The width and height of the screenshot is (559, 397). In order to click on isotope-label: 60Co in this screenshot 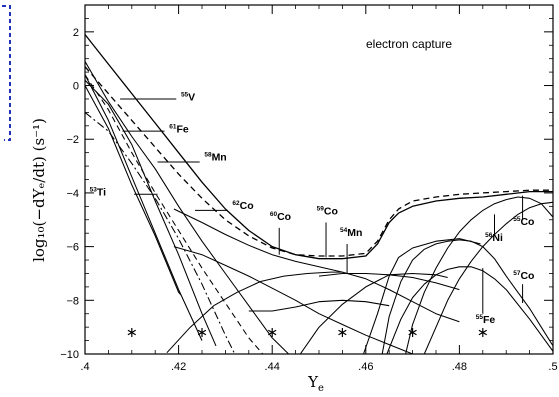, I will do `click(280, 217)`.